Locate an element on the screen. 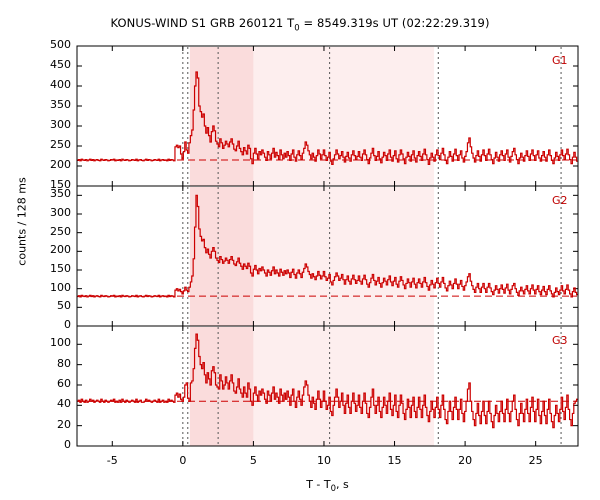 Image resolution: width=600 pixels, height=500 pixels. x-axis-label-rest: , s is located at coordinates (342, 484).